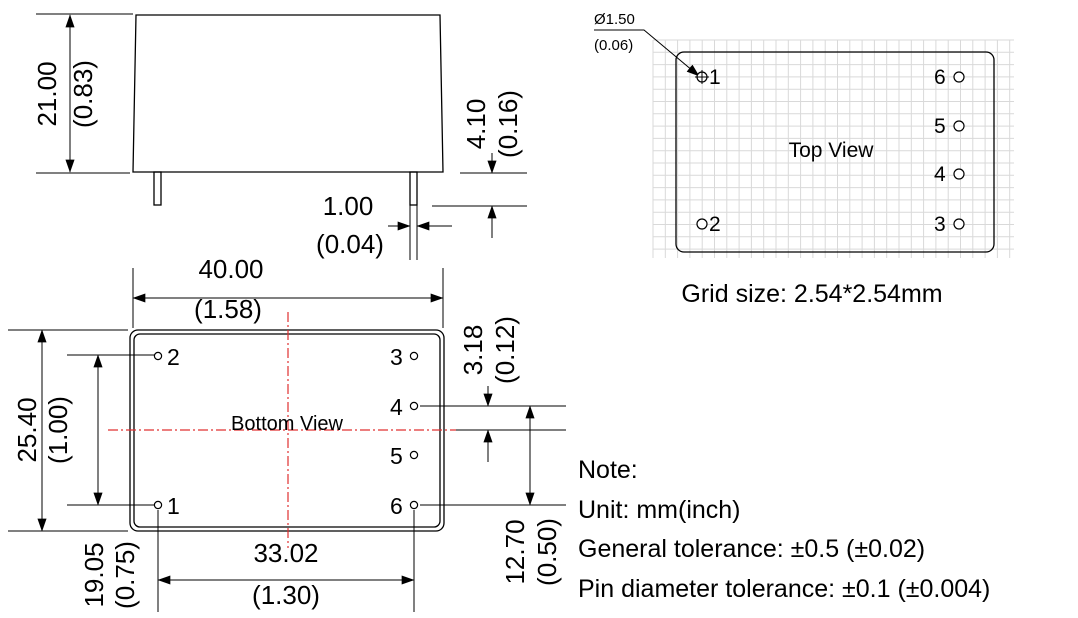 The image size is (1078, 618). I want to click on pin-span-h-mm-label: 33.02, so click(285, 553).